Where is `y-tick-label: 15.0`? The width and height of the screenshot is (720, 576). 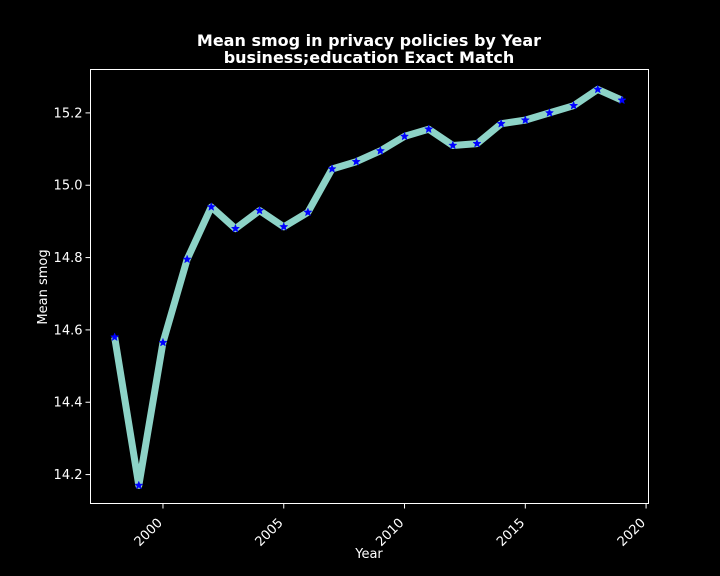
y-tick-label: 15.0 is located at coordinates (68, 186).